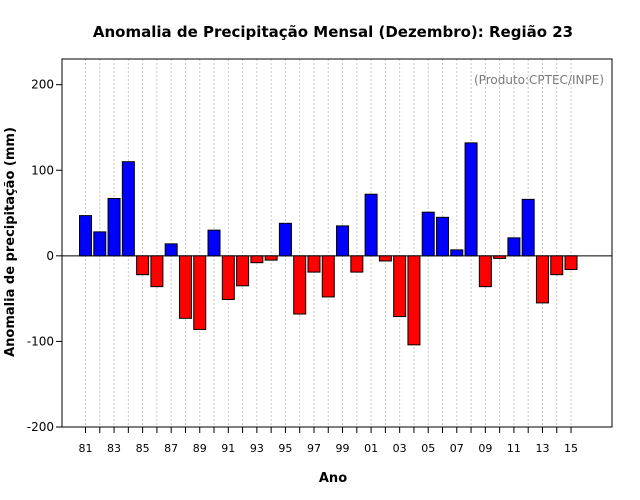 Image resolution: width=640 pixels, height=500 pixels. What do you see at coordinates (400, 286) in the screenshot?
I see `bar-2003` at bounding box center [400, 286].